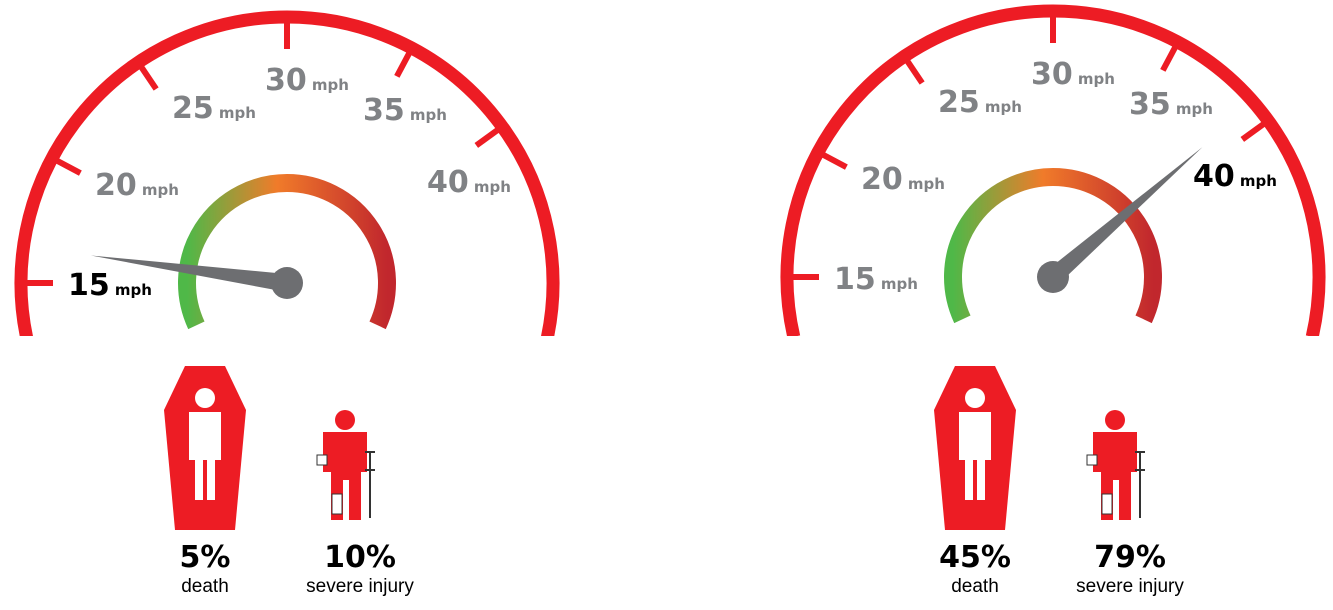  Describe the element at coordinates (975, 557) in the screenshot. I see `stat-value: 45%` at that location.